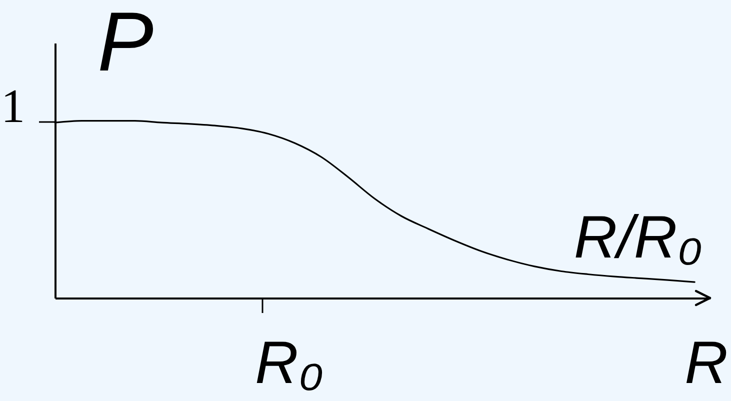 The height and width of the screenshot is (401, 731). What do you see at coordinates (289, 362) in the screenshot?
I see `text: R₀` at bounding box center [289, 362].